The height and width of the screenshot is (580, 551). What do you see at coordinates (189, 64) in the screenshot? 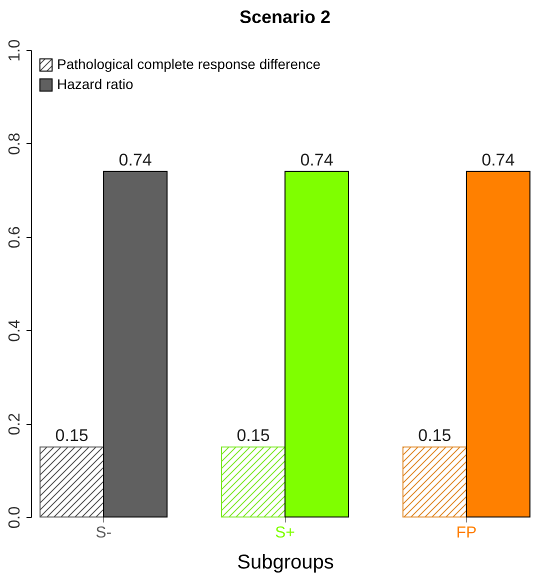
I see `legend-label: Pathological complete response difference` at bounding box center [189, 64].